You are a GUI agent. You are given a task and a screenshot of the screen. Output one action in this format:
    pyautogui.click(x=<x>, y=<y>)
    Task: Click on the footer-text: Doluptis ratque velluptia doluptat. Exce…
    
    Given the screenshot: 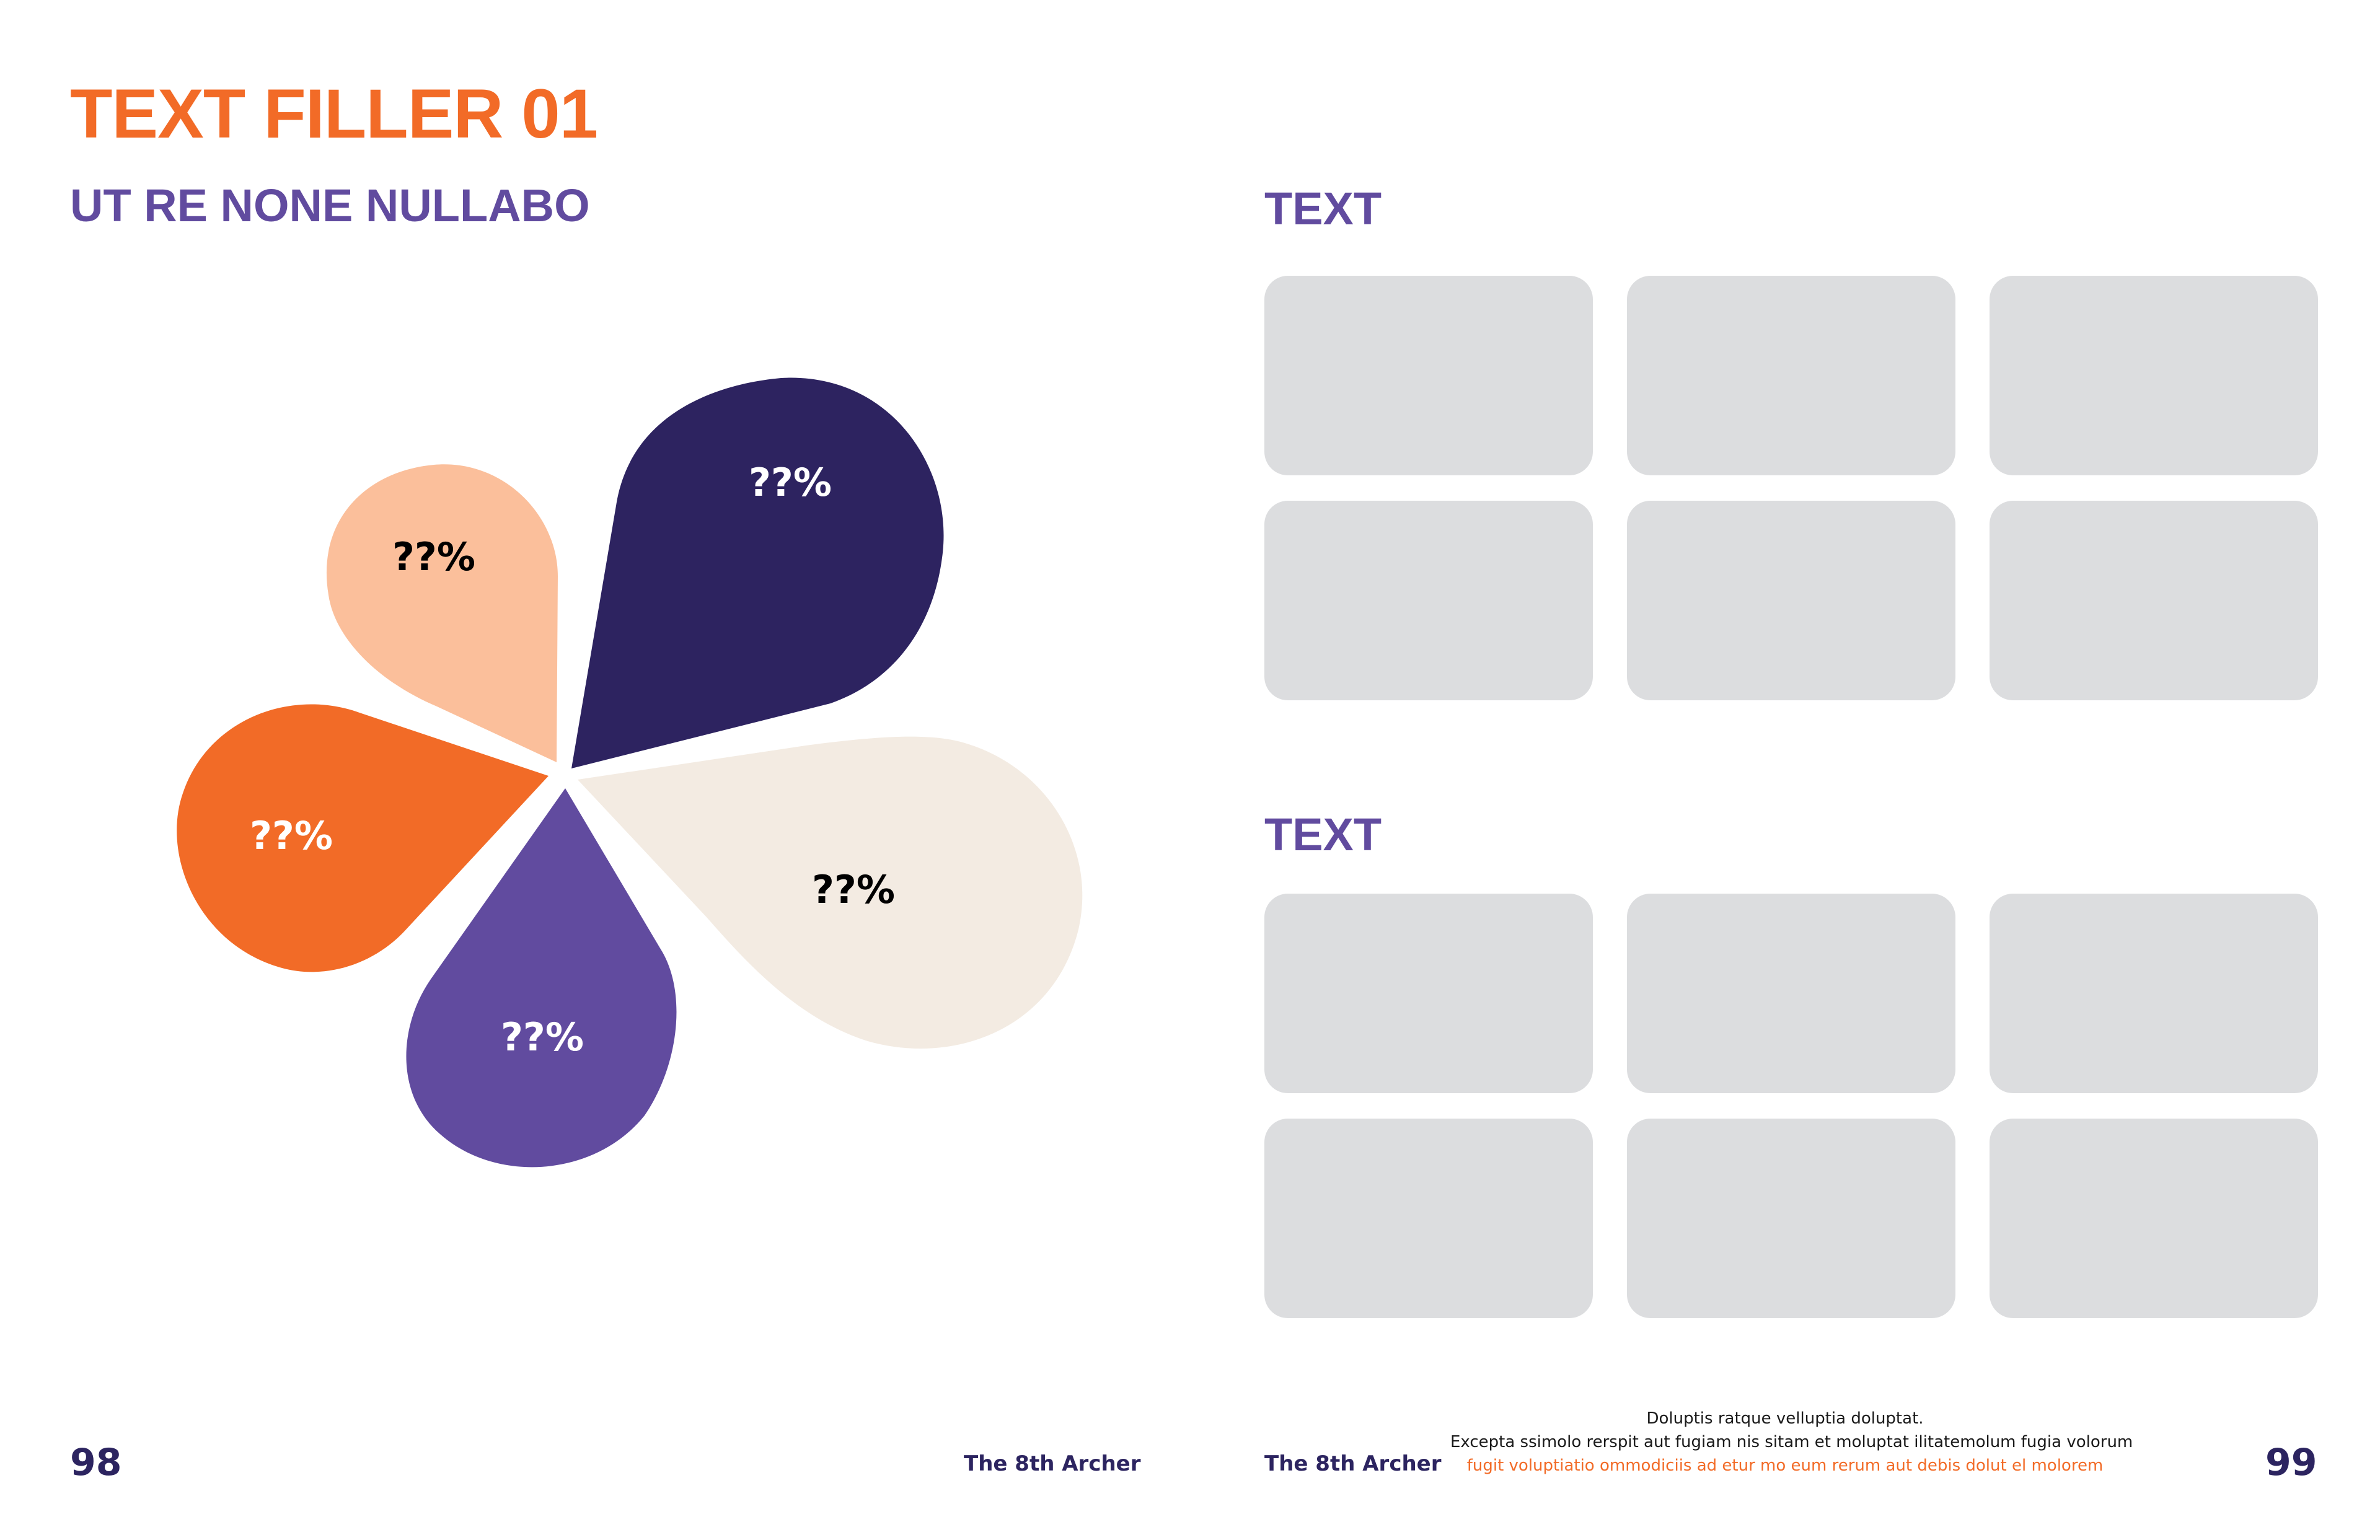 What is the action you would take?
    pyautogui.click(x=1791, y=1442)
    